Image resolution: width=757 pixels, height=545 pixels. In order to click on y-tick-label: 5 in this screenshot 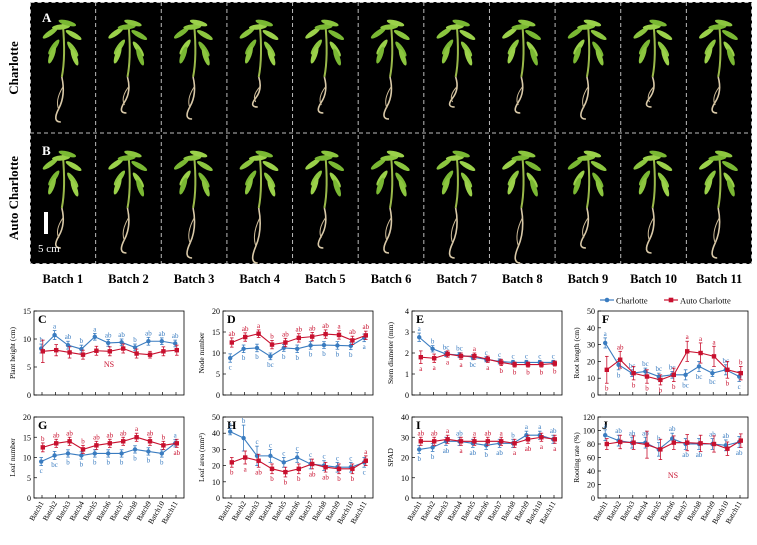, I will do `click(29, 367)`.